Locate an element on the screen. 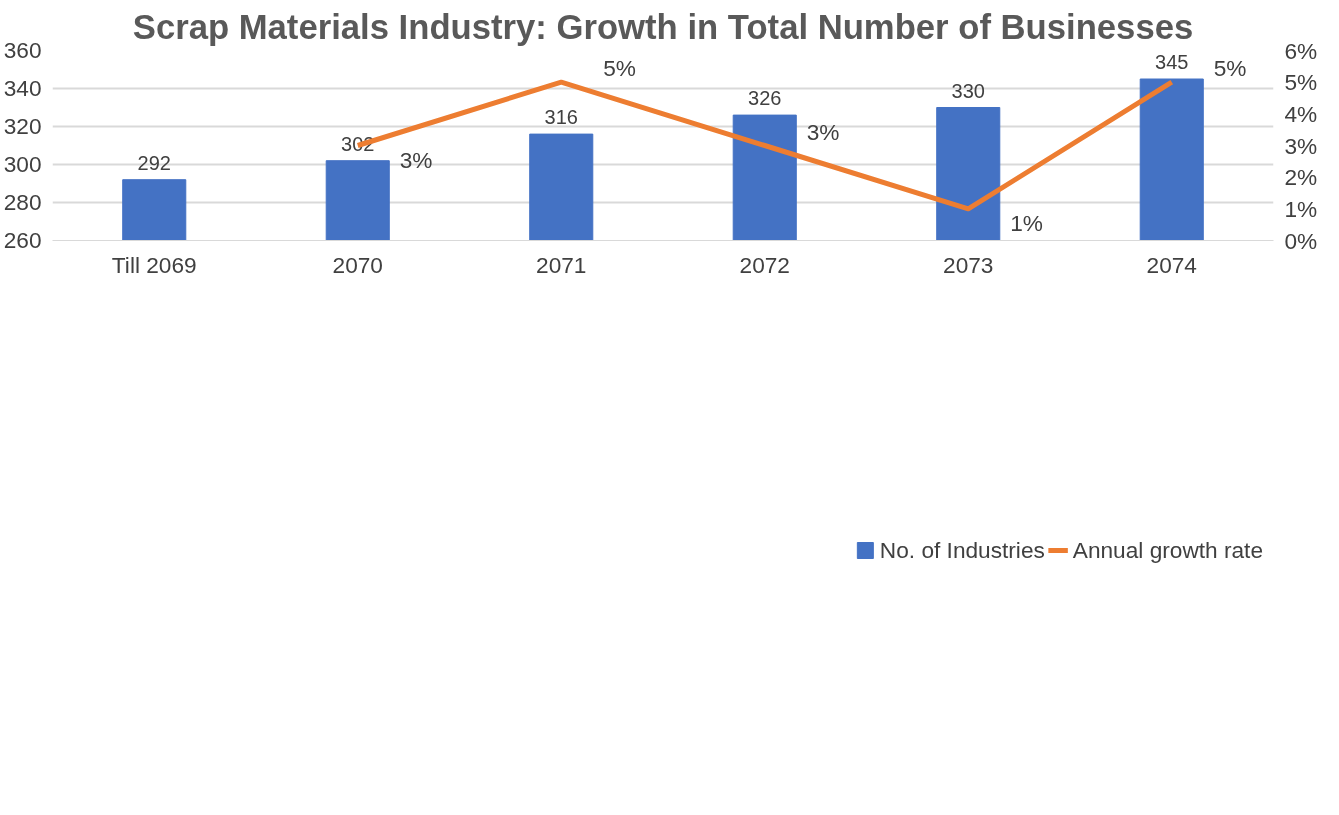  data-label: 330 is located at coordinates (968, 90).